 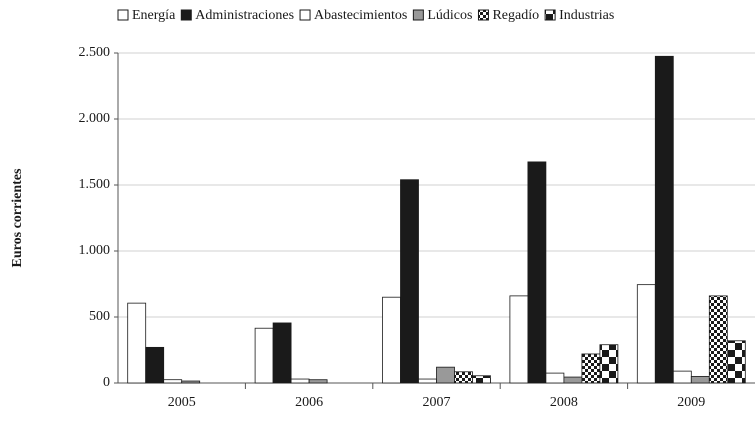 What do you see at coordinates (95, 250) in the screenshot?
I see `y-tick-label: 1.000` at bounding box center [95, 250].